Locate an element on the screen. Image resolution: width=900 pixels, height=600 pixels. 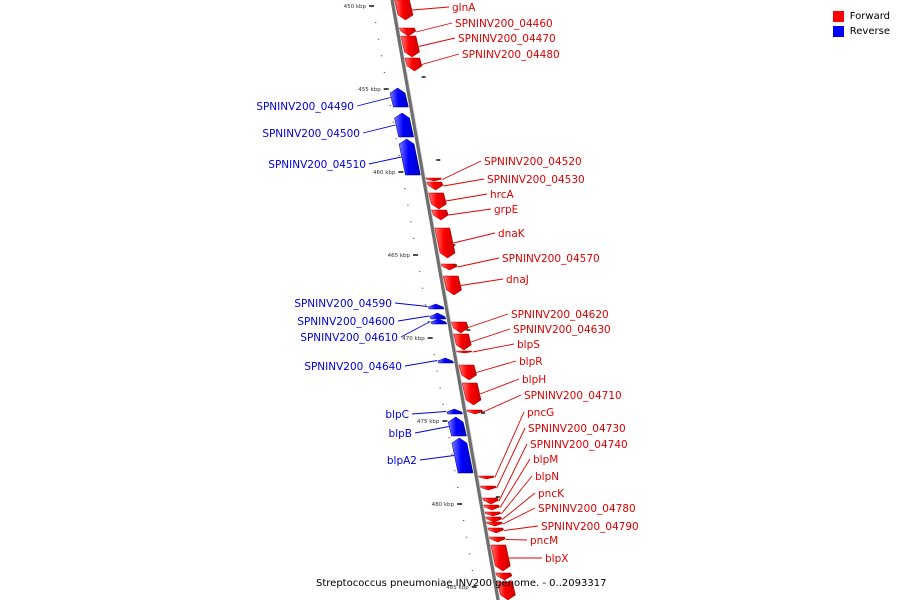
gene-label: SPNINV200_04480 is located at coordinates (511, 55).